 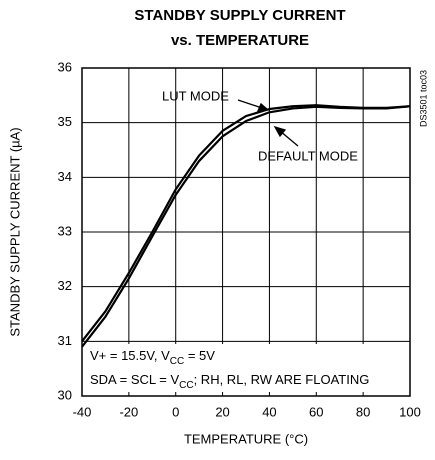 What do you see at coordinates (199, 355) in the screenshot?
I see `conditions-text: = 5V` at bounding box center [199, 355].